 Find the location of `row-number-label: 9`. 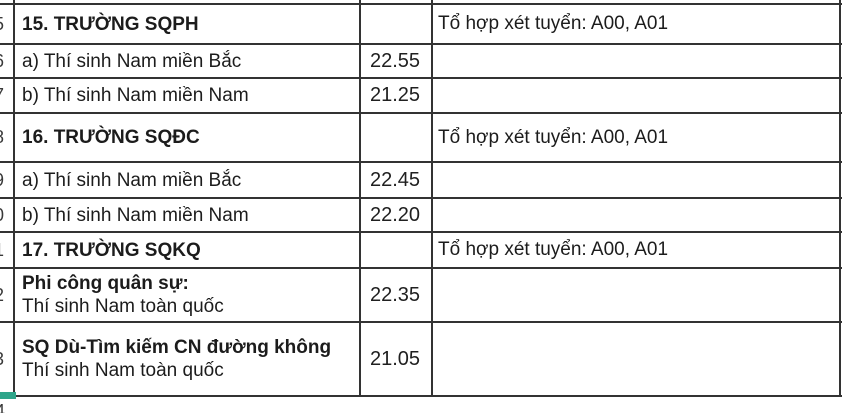

row-number-label: 9 is located at coordinates (2, 180).